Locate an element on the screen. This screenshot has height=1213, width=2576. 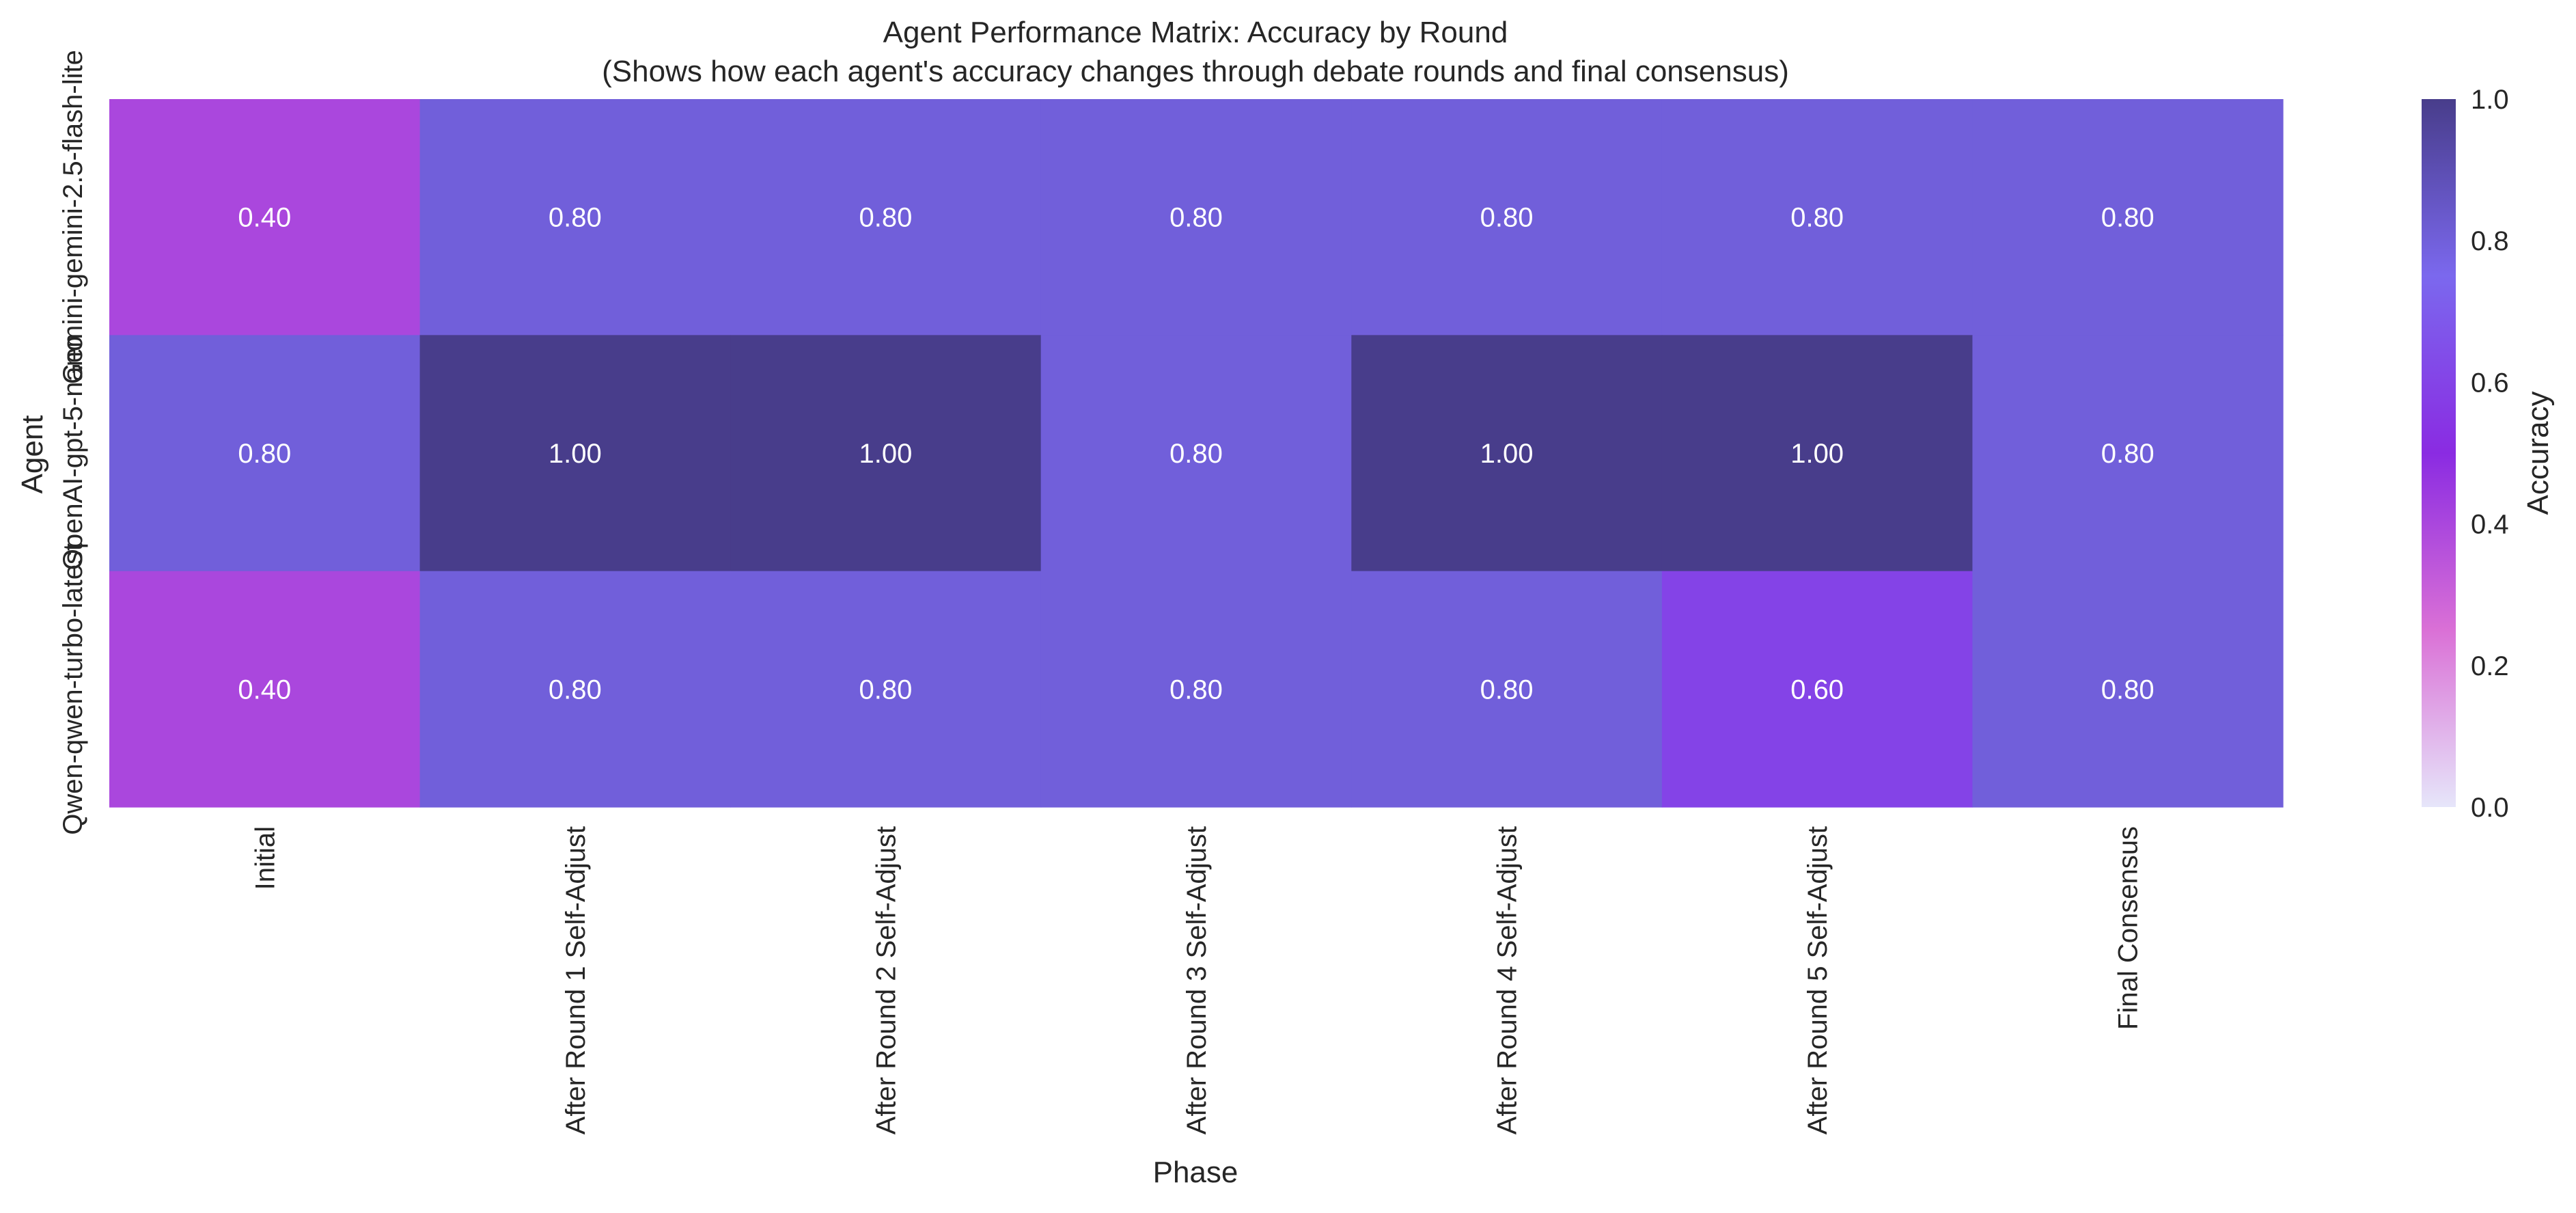
y-axis-label: Agent is located at coordinates (32, 454).